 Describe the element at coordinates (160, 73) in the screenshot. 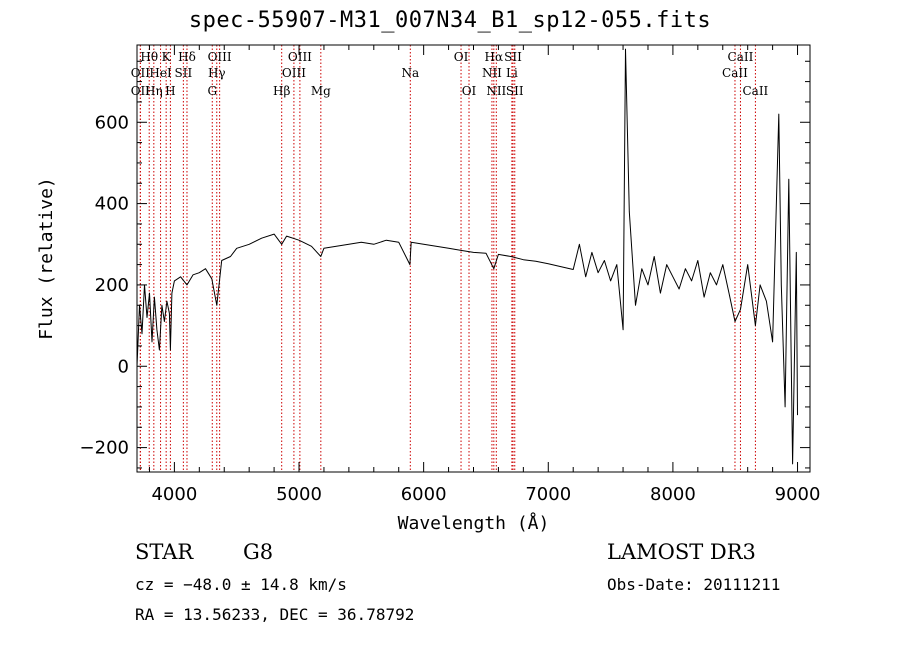

I see `line-label-4: HeI` at that location.